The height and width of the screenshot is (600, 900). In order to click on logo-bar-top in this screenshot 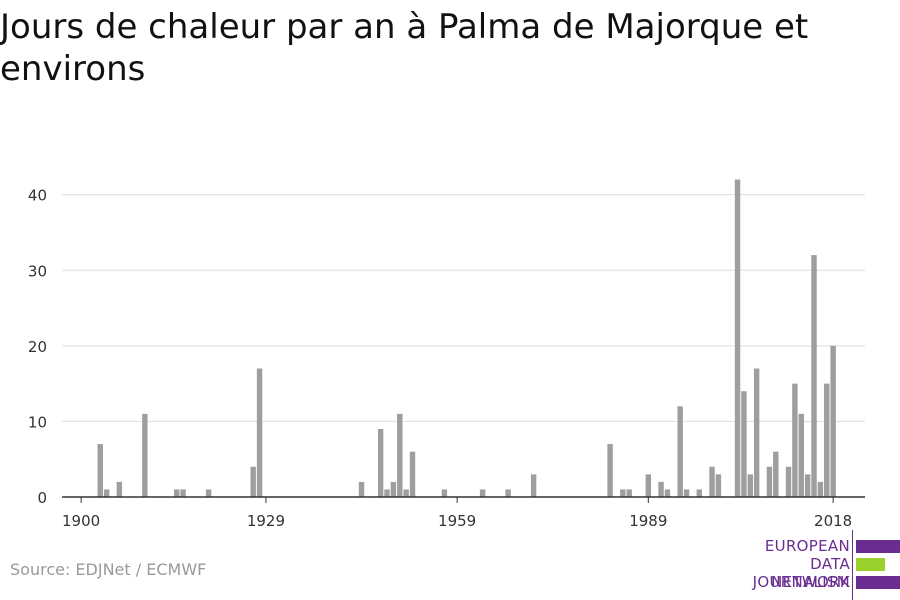, I will do `click(878, 546)`.